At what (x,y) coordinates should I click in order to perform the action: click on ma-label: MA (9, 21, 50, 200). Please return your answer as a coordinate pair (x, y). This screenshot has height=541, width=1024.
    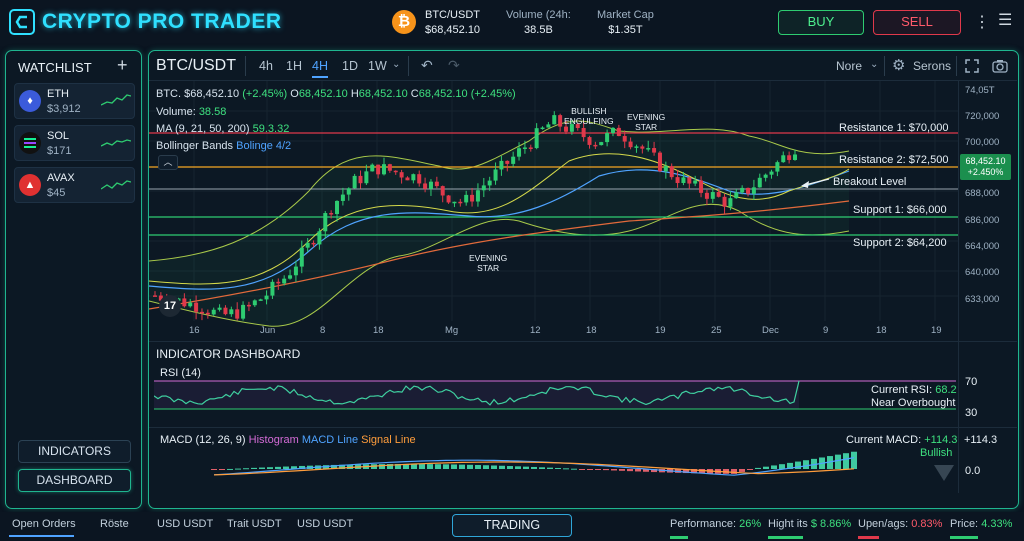
    Looking at the image, I should click on (203, 129).